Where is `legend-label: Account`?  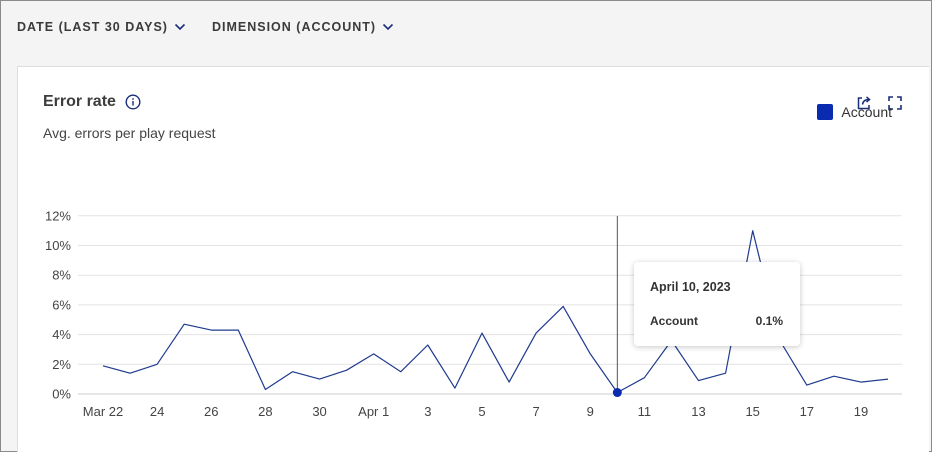 legend-label: Account is located at coordinates (866, 112).